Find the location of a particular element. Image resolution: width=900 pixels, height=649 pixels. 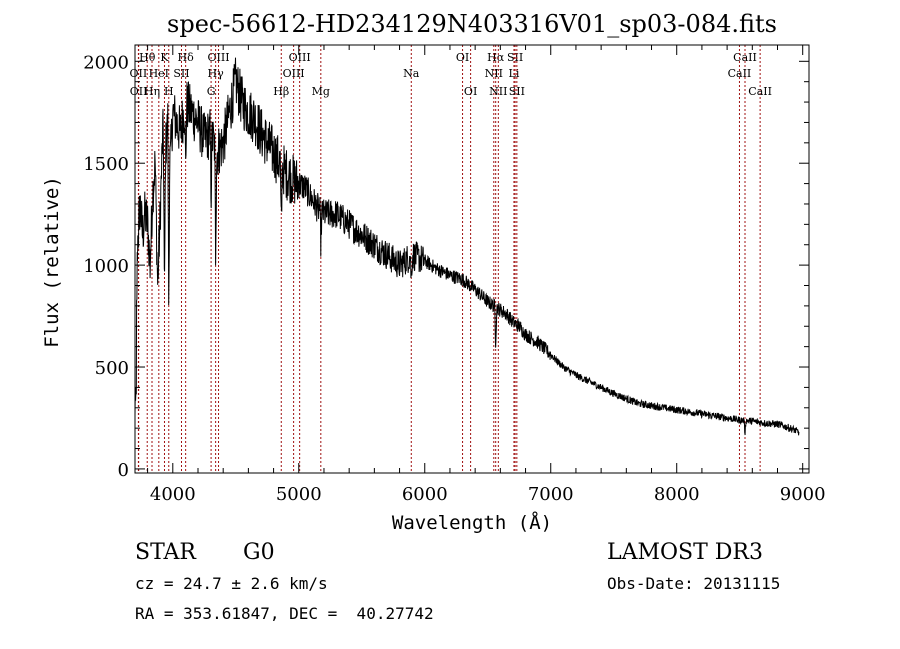

y-axis-label: Flux (relative) is located at coordinates (52, 262).